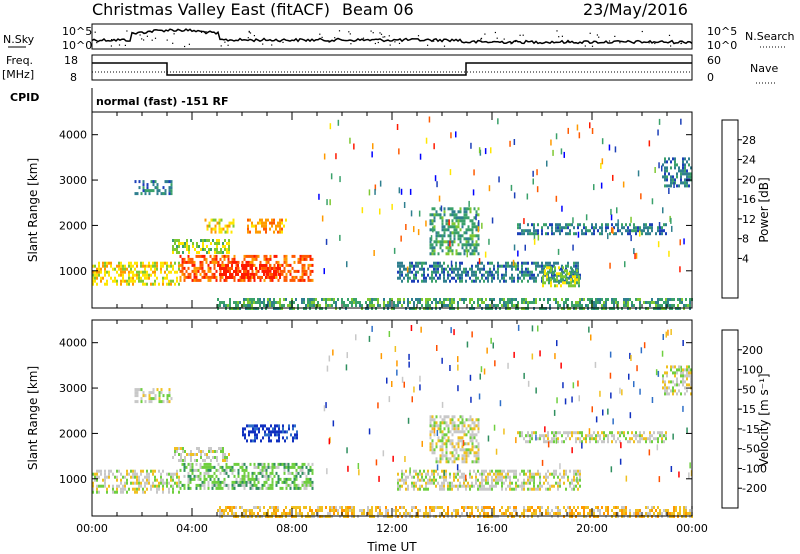 This screenshot has width=800, height=554. What do you see at coordinates (564, 154) in the screenshot?
I see `power-noise-point` at bounding box center [564, 154].